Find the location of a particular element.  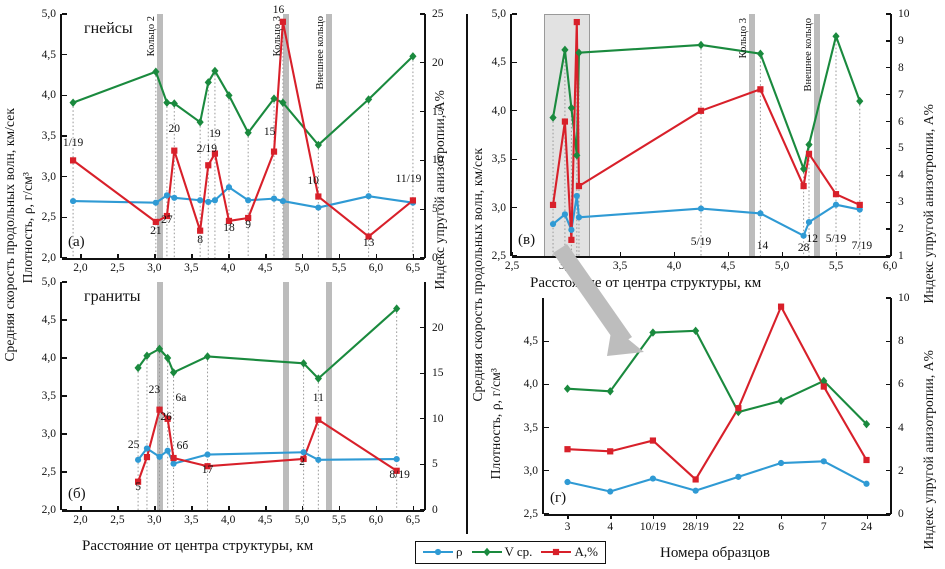

point-label: 25 is located at coordinates (133, 445).